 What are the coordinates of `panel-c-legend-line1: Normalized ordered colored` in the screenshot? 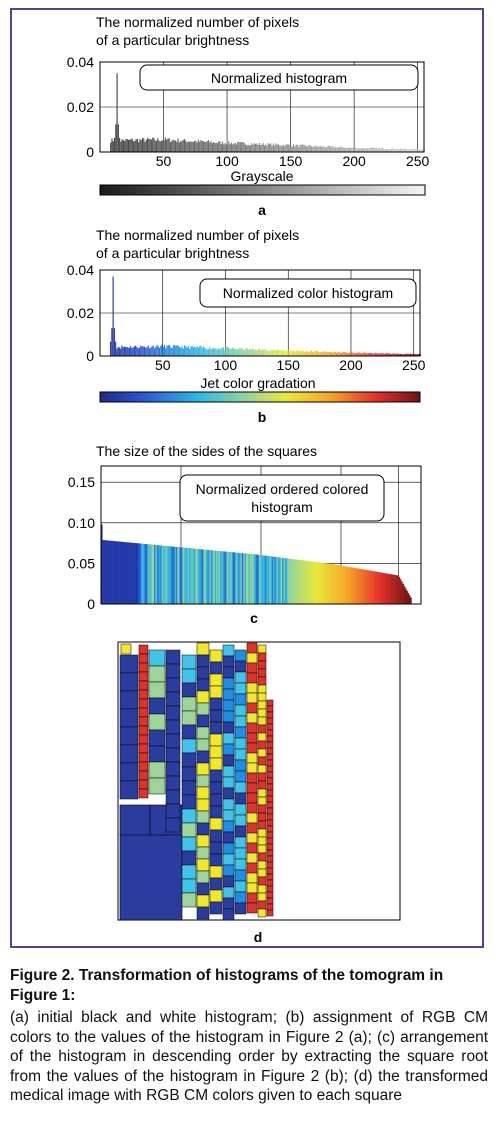 It's located at (282, 489).